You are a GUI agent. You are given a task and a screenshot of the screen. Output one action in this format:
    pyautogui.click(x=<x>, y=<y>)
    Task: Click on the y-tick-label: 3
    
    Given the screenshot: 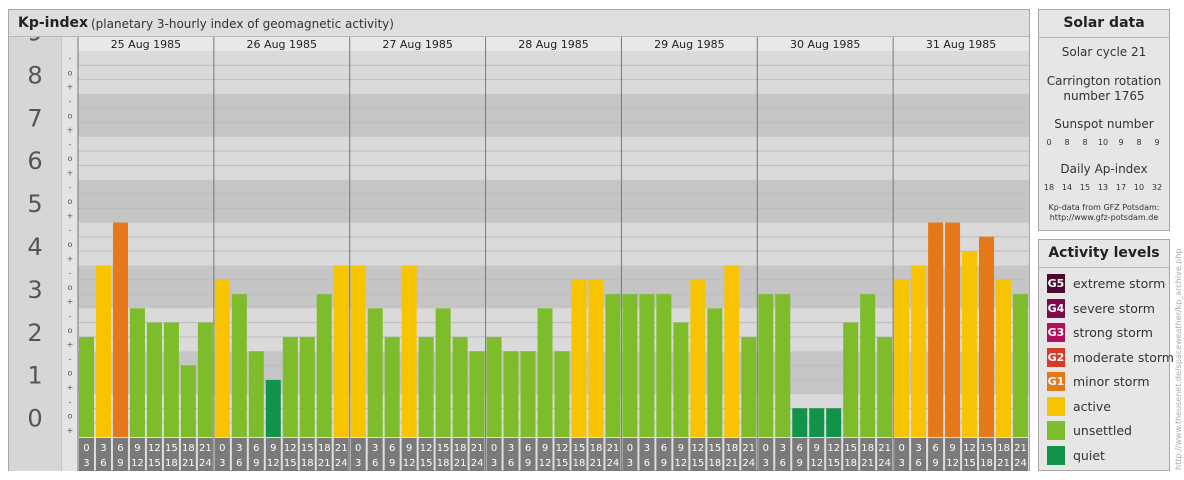 What is the action you would take?
    pyautogui.click(x=34, y=290)
    